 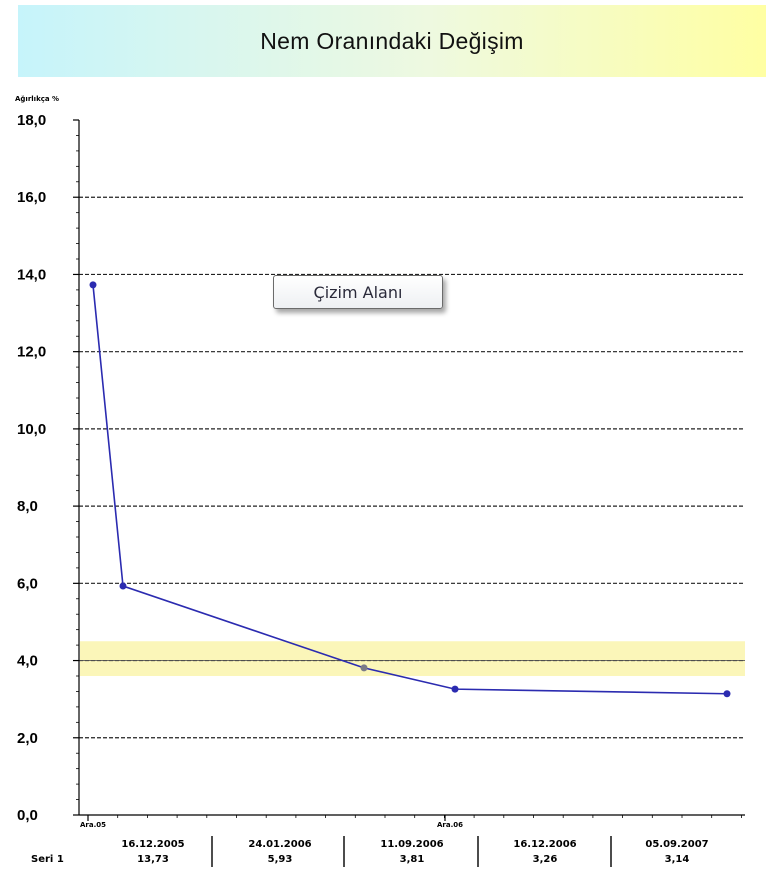 I want to click on chart-title: Nem Oranındaki Değişim, so click(x=392, y=40).